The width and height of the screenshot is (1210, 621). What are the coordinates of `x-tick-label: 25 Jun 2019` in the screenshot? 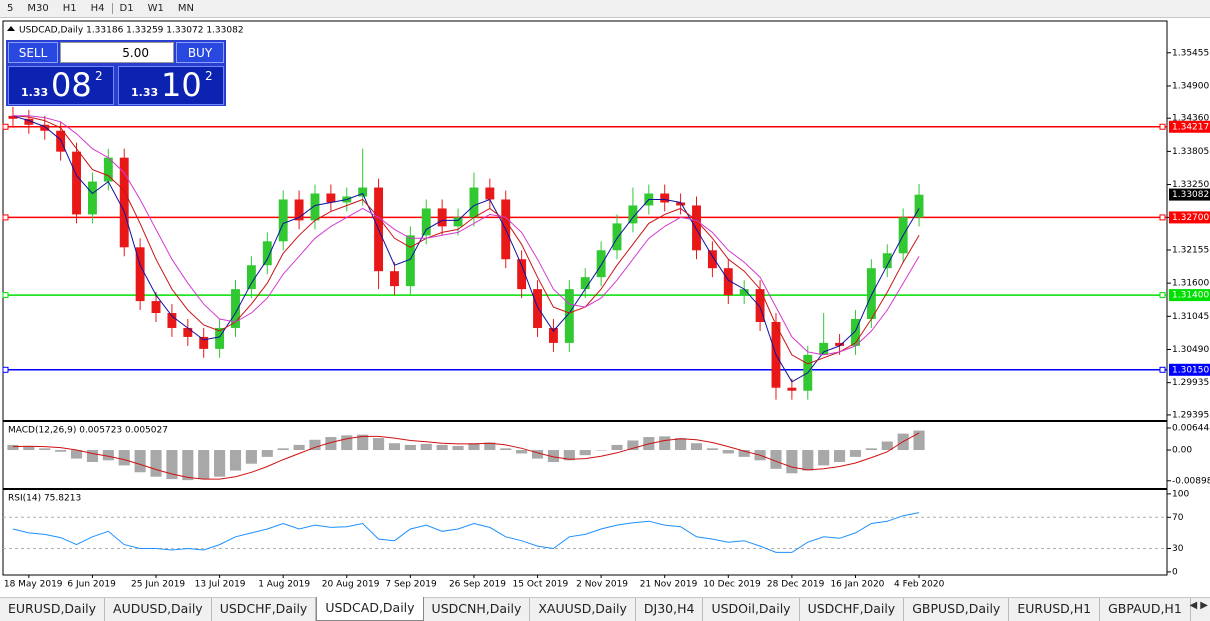 It's located at (158, 585).